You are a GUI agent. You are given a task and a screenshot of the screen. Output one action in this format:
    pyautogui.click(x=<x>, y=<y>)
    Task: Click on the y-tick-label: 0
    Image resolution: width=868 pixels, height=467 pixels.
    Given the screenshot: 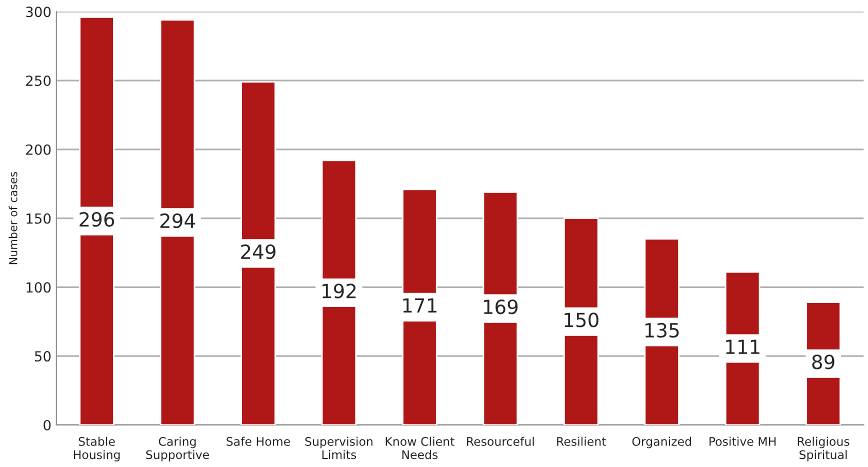 What is the action you would take?
    pyautogui.click(x=47, y=425)
    